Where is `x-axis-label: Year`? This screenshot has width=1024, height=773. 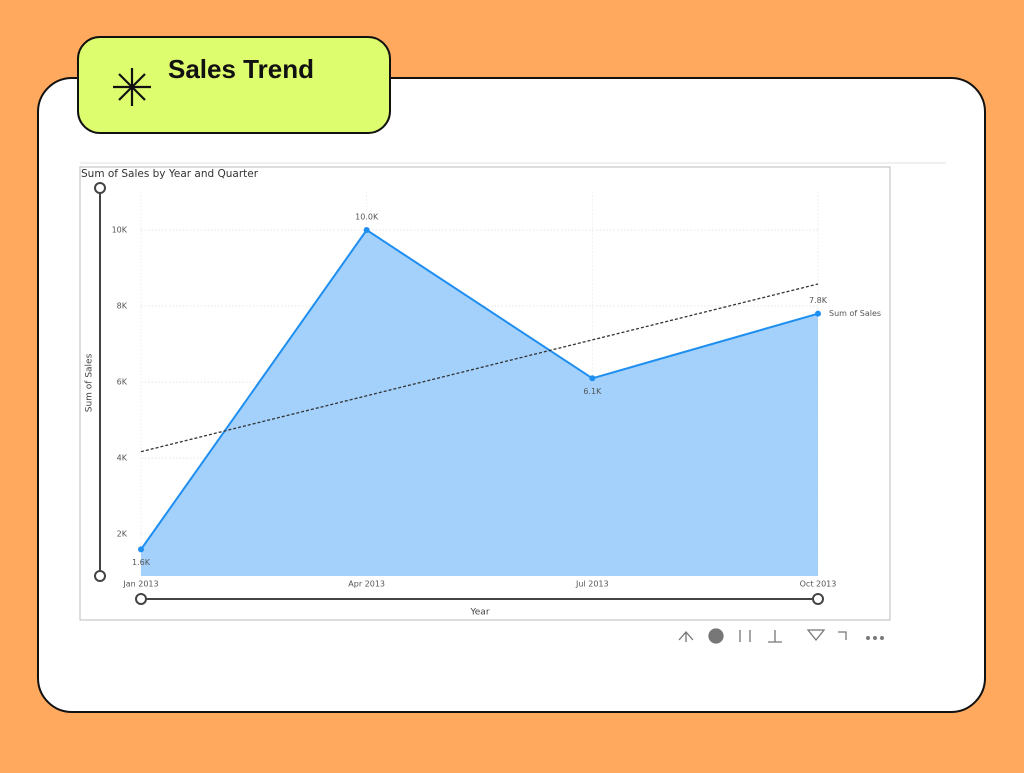 x-axis-label: Year is located at coordinates (479, 613).